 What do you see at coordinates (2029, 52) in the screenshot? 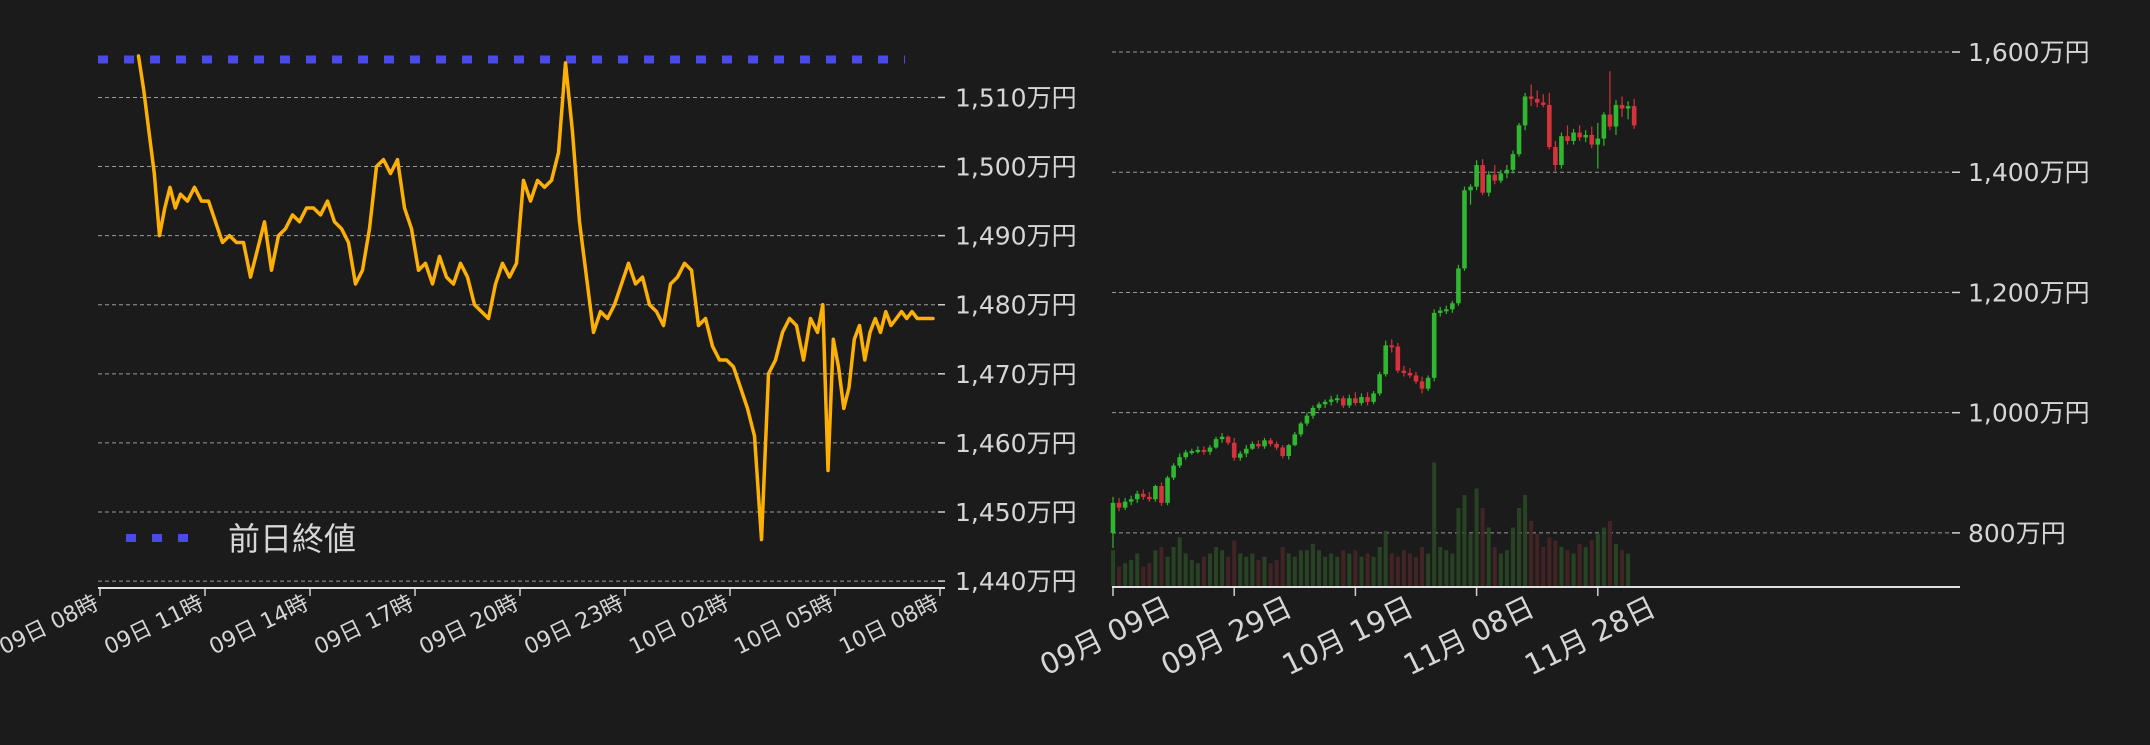
I see `daily-y-tick-label: 1,600万円` at bounding box center [2029, 52].